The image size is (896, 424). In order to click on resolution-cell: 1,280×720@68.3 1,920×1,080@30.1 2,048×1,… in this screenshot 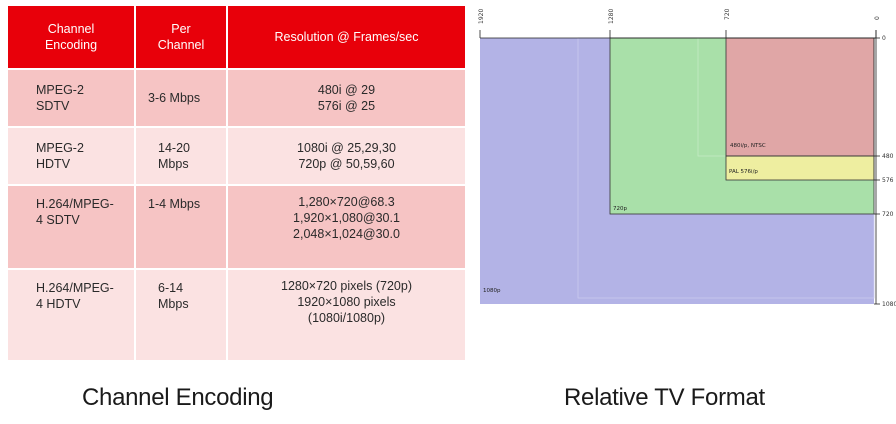, I will do `click(347, 228)`.